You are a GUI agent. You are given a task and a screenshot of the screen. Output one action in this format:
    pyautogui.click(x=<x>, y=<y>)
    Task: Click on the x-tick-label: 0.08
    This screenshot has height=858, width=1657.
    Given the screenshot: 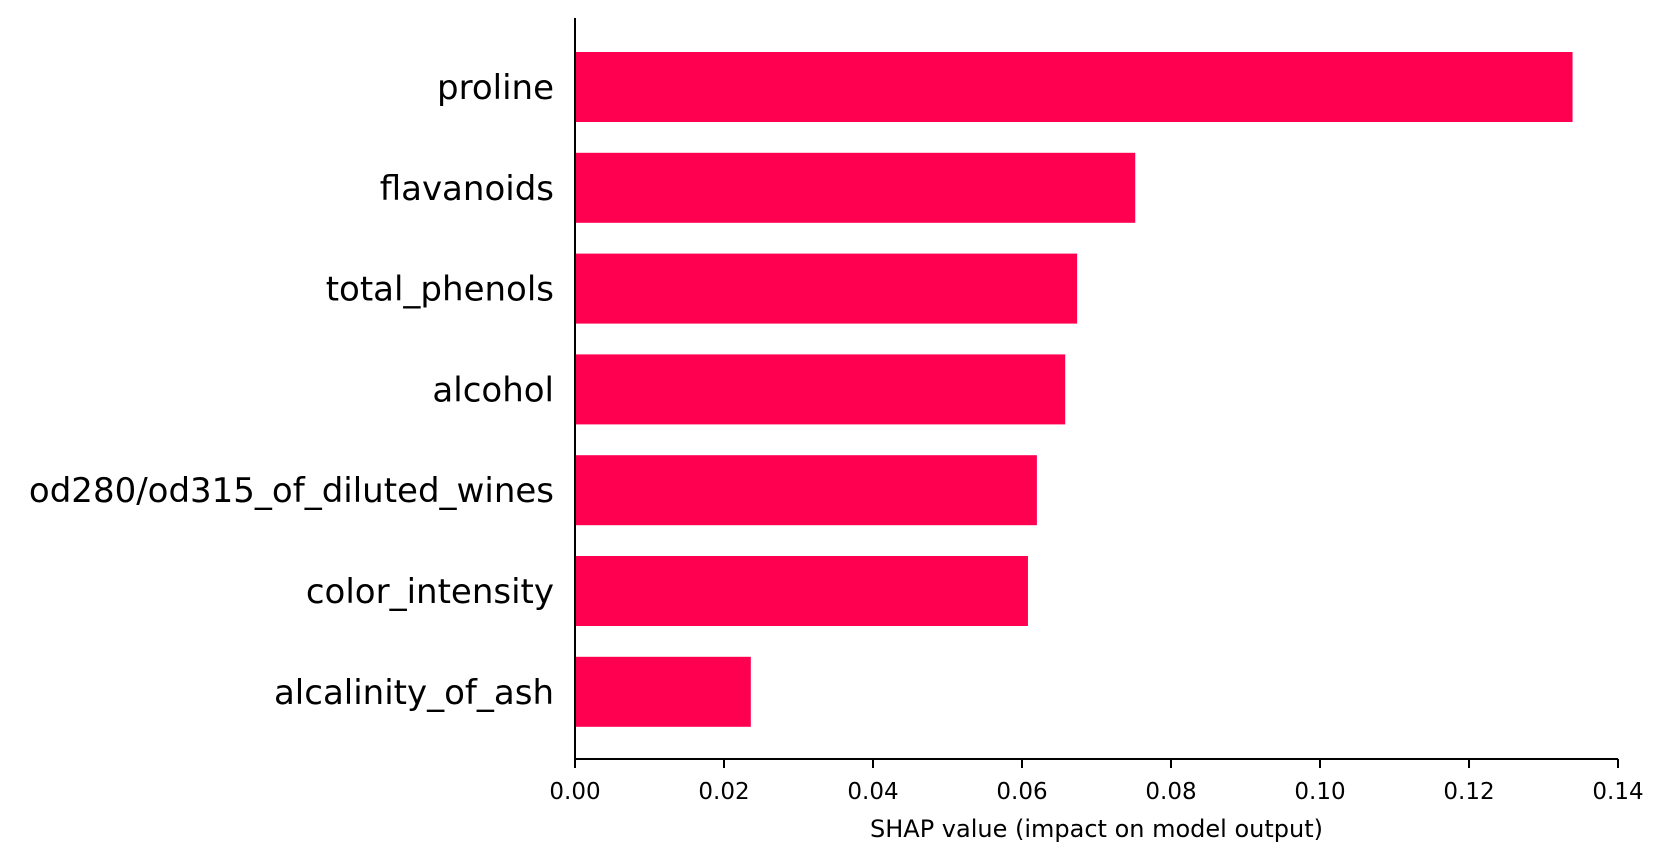 What is the action you would take?
    pyautogui.click(x=1170, y=792)
    